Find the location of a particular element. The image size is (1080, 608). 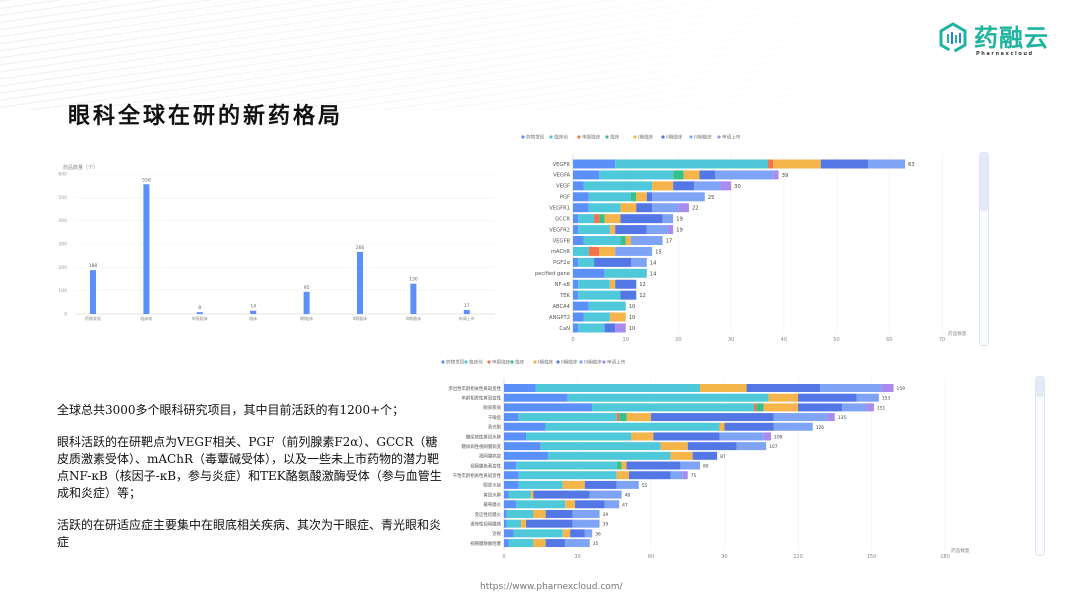

total-label: 109 is located at coordinates (778, 437).